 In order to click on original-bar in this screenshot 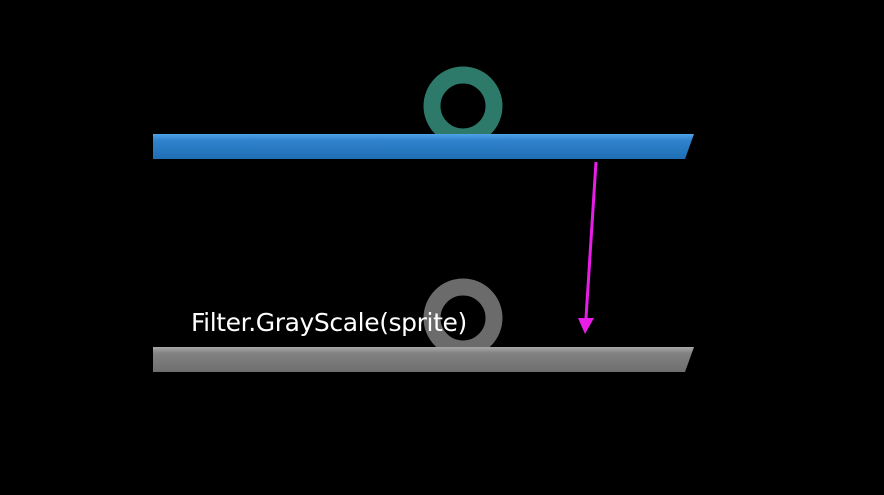, I will do `click(423, 146)`.